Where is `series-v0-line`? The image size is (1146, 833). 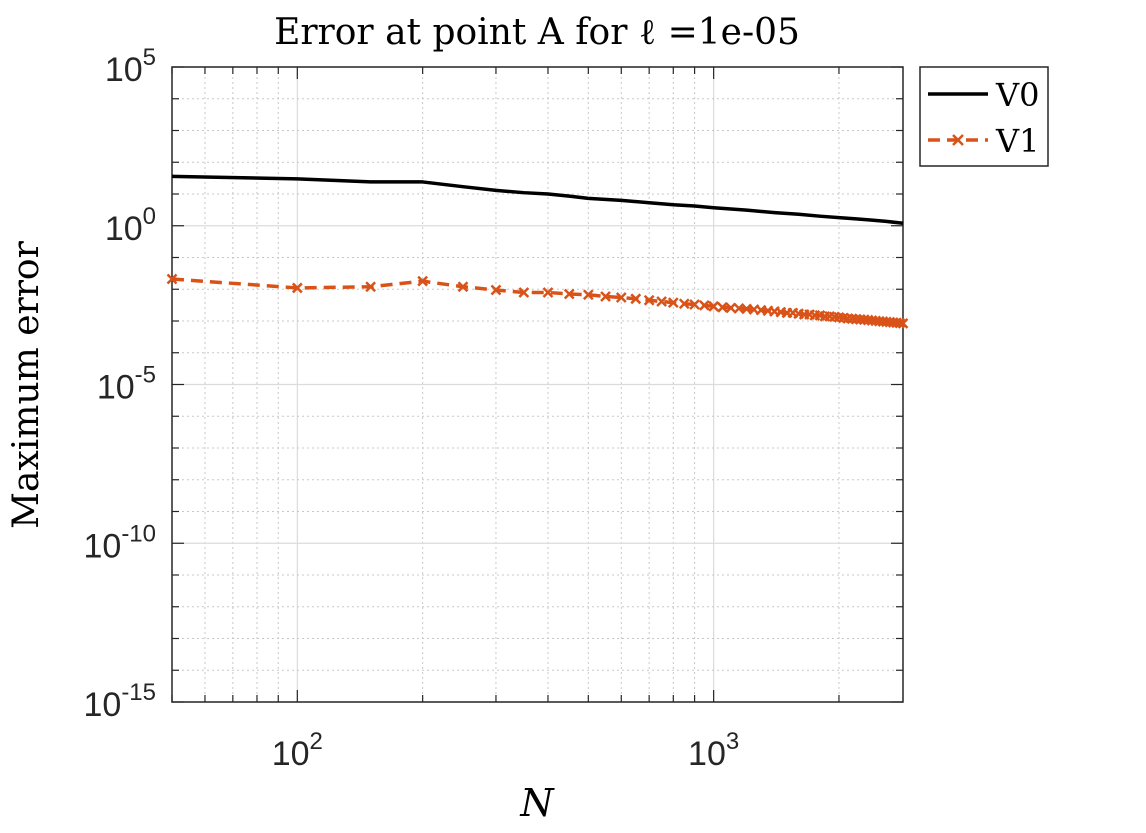
series-v0-line is located at coordinates (537, 199).